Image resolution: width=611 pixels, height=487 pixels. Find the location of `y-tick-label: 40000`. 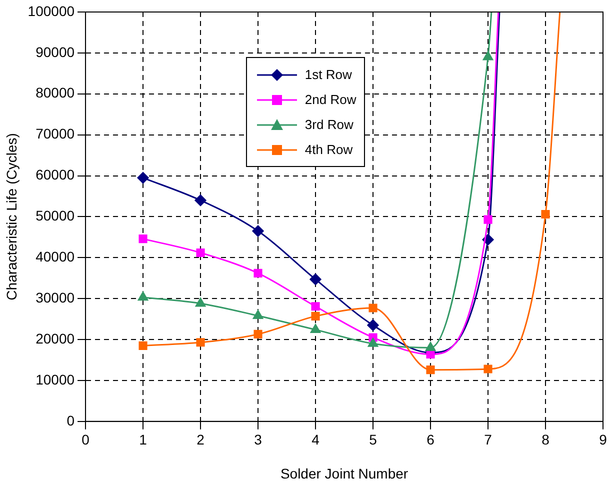

y-tick-label: 40000 is located at coordinates (55, 256).